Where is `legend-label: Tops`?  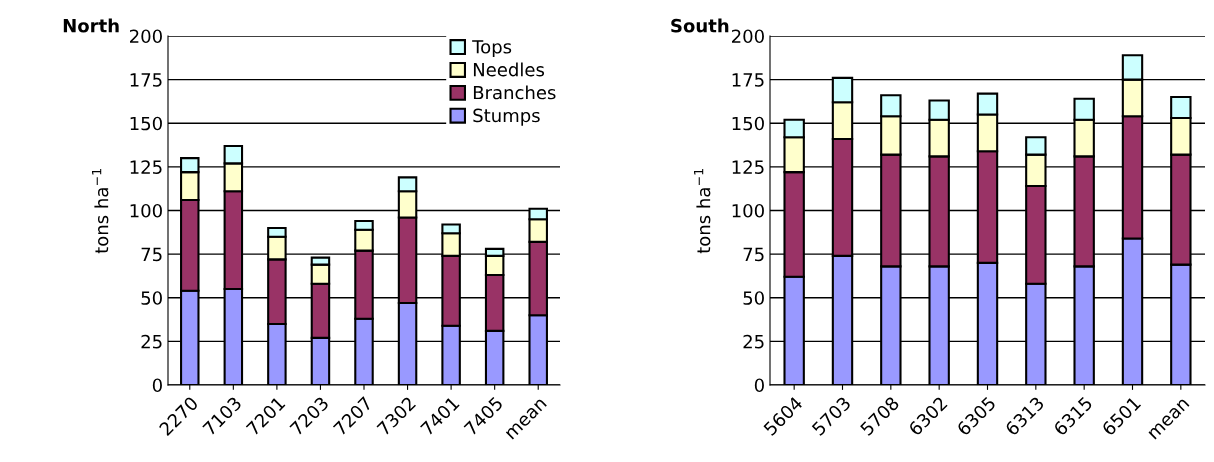 legend-label: Tops is located at coordinates (492, 49).